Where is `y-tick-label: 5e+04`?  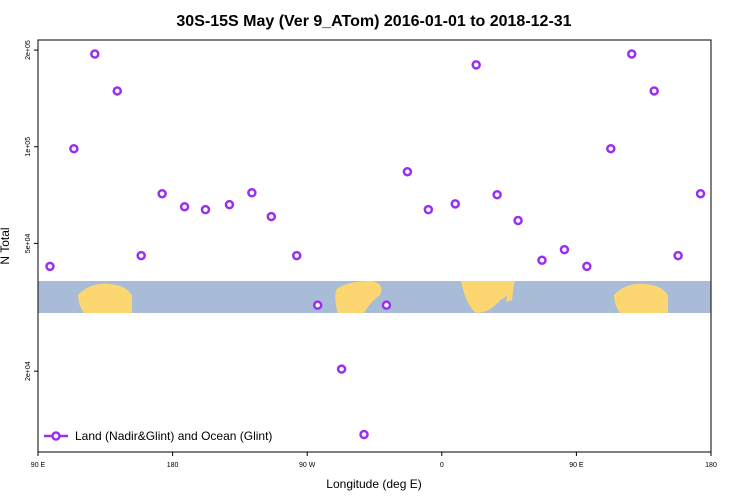 y-tick-label: 5e+04 is located at coordinates (28, 243).